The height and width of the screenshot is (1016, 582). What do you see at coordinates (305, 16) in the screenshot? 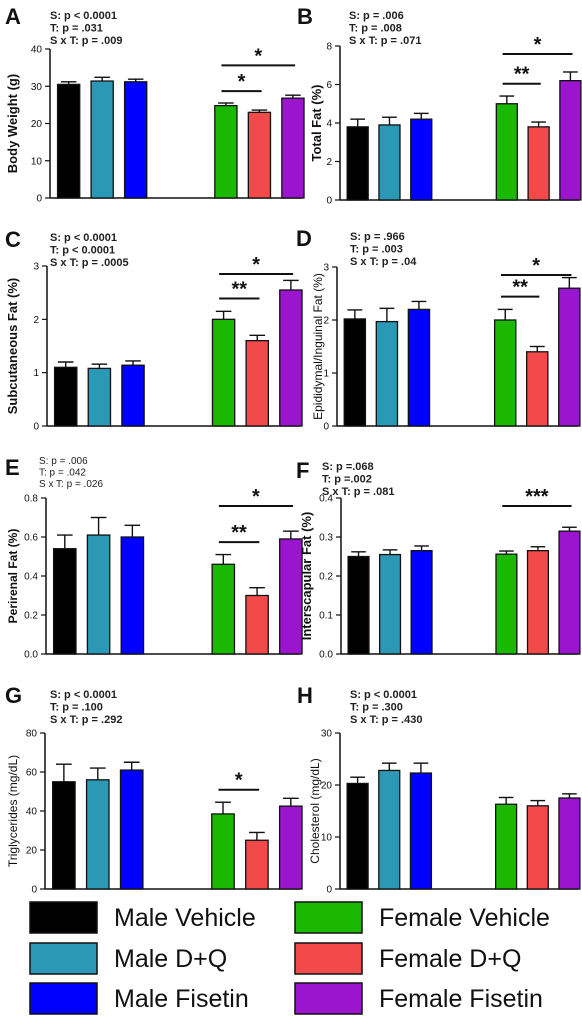
I see `panel-letter: B` at bounding box center [305, 16].